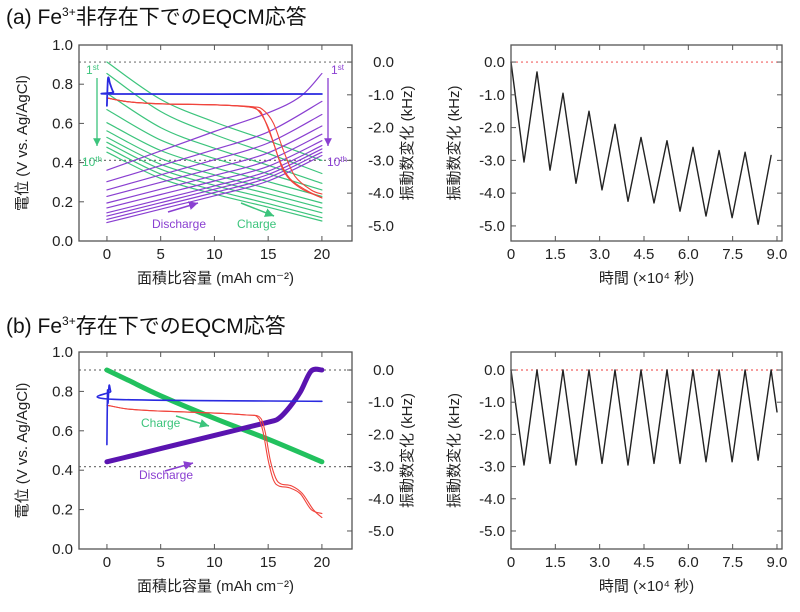 The height and width of the screenshot is (612, 800). I want to click on discharge-direction-arrow, so click(183, 207).